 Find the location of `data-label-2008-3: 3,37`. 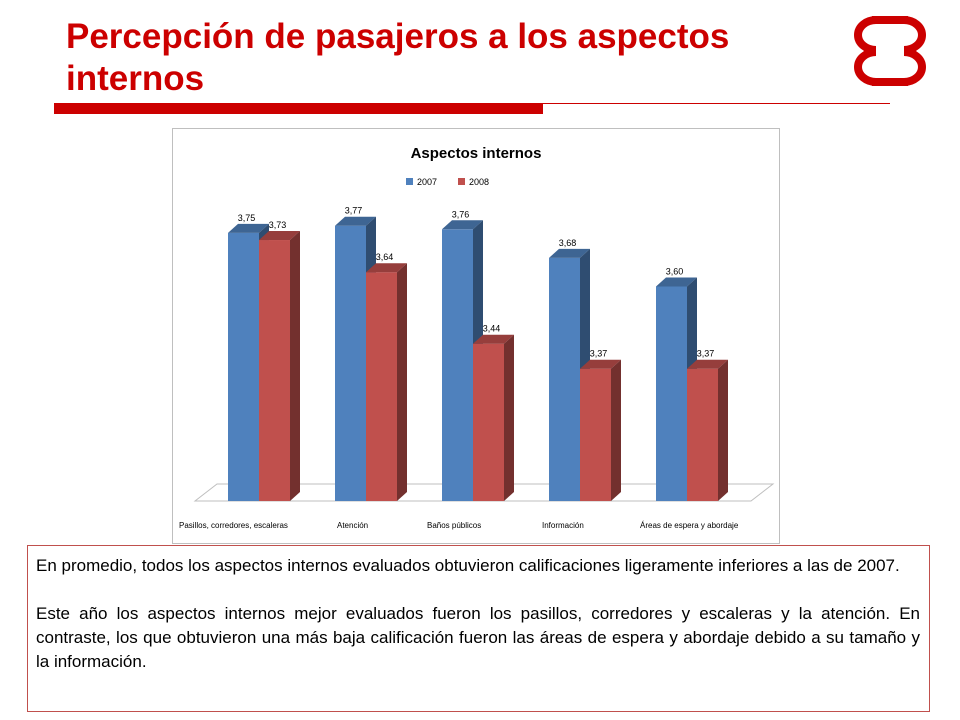

data-label-2008-3: 3,37 is located at coordinates (599, 354).